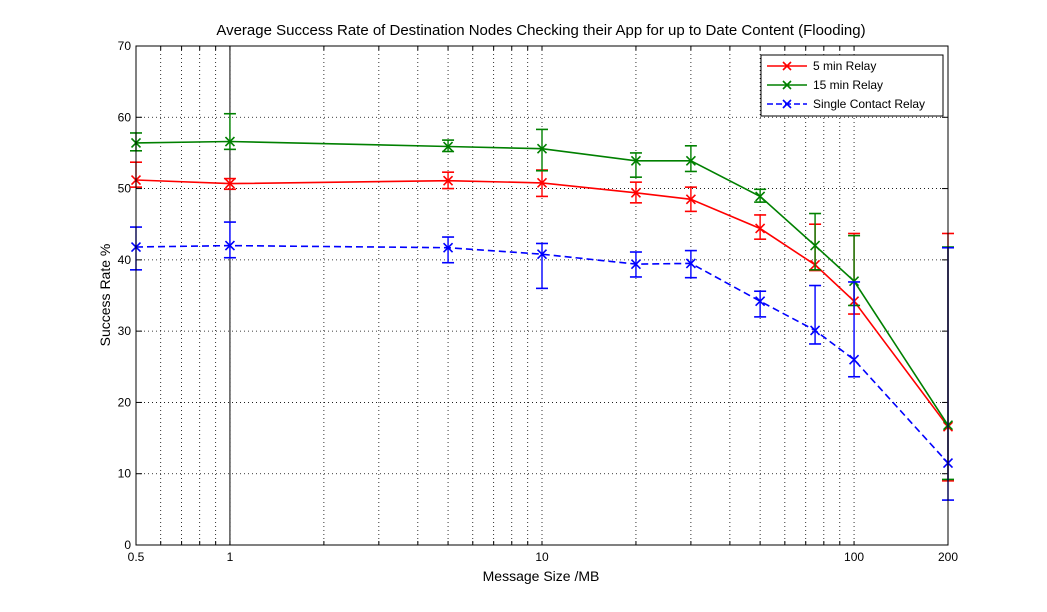 The width and height of the screenshot is (1047, 612). What do you see at coordinates (230, 557) in the screenshot?
I see `x-tick-label: 1` at bounding box center [230, 557].